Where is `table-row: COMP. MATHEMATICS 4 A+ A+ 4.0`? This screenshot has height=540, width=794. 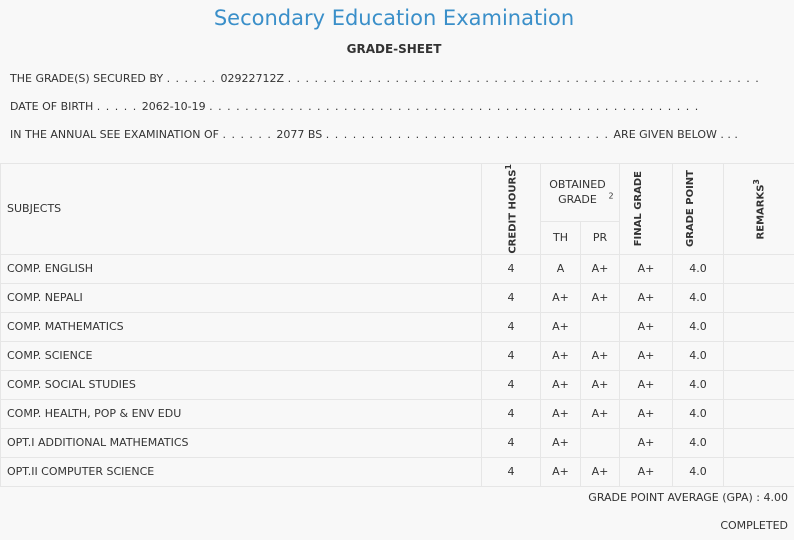
table-row: COMP. MATHEMATICS 4 A+ A+ 4.0 is located at coordinates (397, 326).